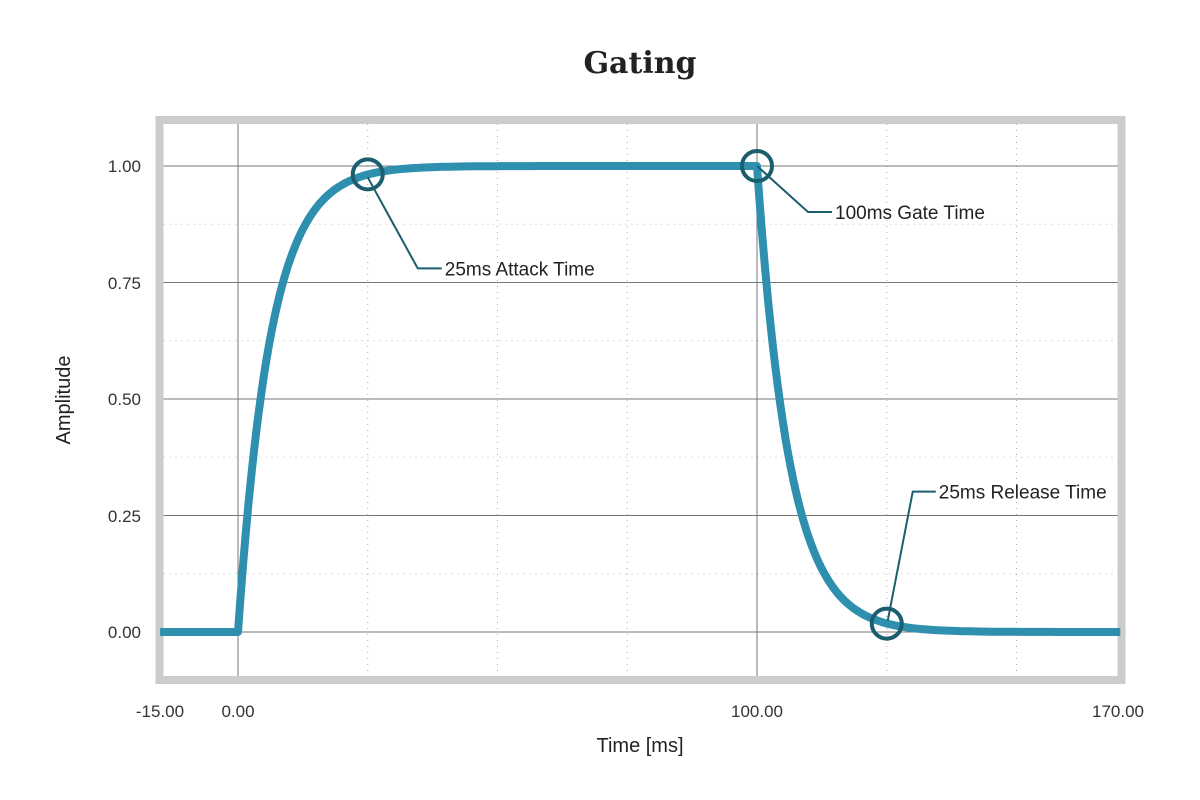 The width and height of the screenshot is (1200, 800). I want to click on annotation-gate: 100ms Gate Time, so click(862, 186).